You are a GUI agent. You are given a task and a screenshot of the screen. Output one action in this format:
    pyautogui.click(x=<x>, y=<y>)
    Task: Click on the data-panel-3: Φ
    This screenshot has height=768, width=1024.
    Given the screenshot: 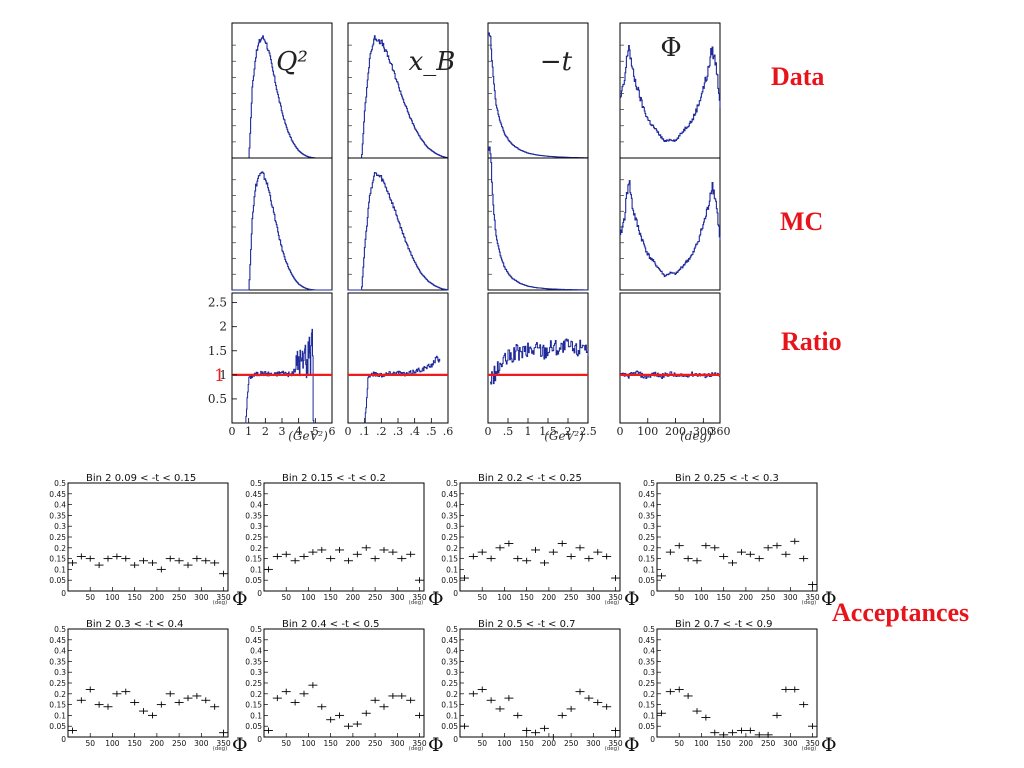 What is the action you would take?
    pyautogui.click(x=670, y=90)
    